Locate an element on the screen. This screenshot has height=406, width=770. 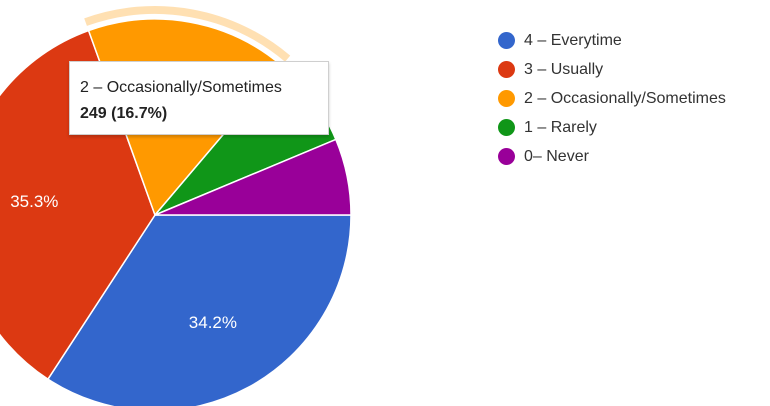
chart-tooltip: 2 – Occasionally/Sometimes 249 (16.7%) is located at coordinates (199, 98).